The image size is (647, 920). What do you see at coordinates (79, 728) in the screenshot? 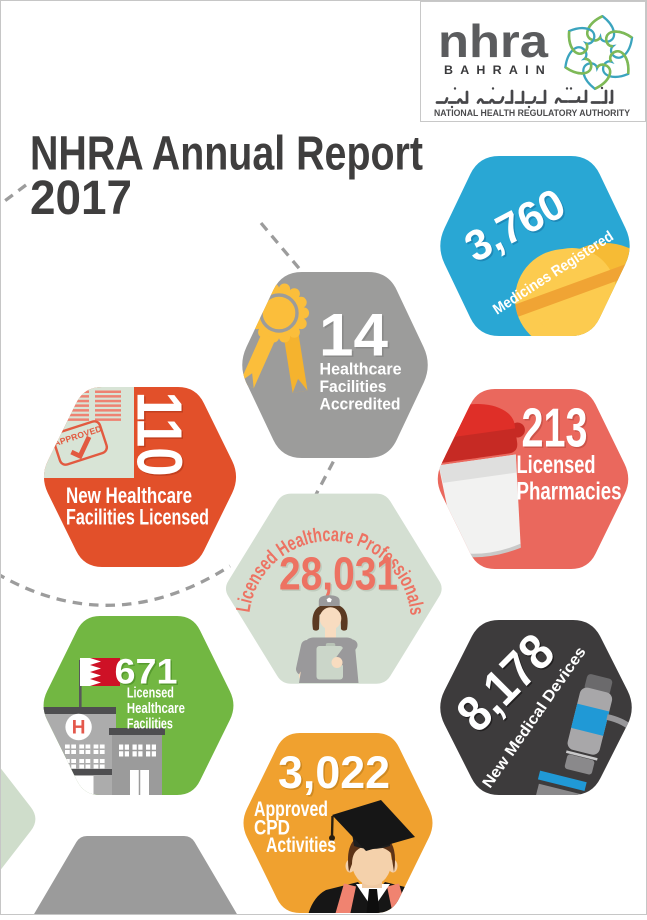
I see `svg-text: H` at bounding box center [79, 728].